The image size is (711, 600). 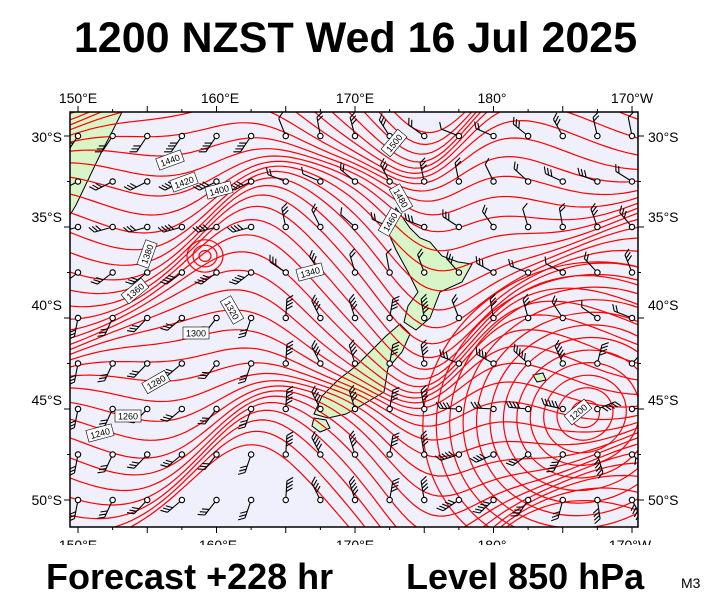 I want to click on lon-label-top-160e: 160°E, so click(x=220, y=98).